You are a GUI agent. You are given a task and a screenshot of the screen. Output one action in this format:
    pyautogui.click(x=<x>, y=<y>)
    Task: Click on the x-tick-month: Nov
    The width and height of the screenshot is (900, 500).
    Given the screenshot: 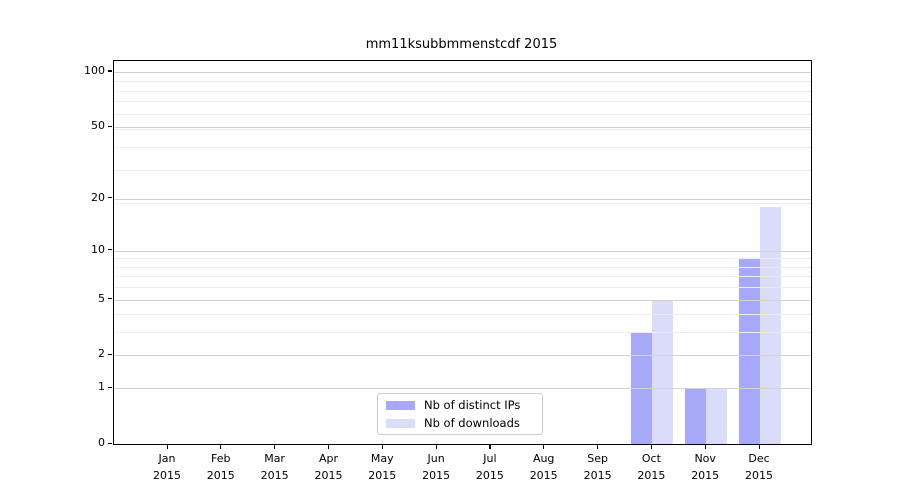 What is the action you would take?
    pyautogui.click(x=705, y=458)
    